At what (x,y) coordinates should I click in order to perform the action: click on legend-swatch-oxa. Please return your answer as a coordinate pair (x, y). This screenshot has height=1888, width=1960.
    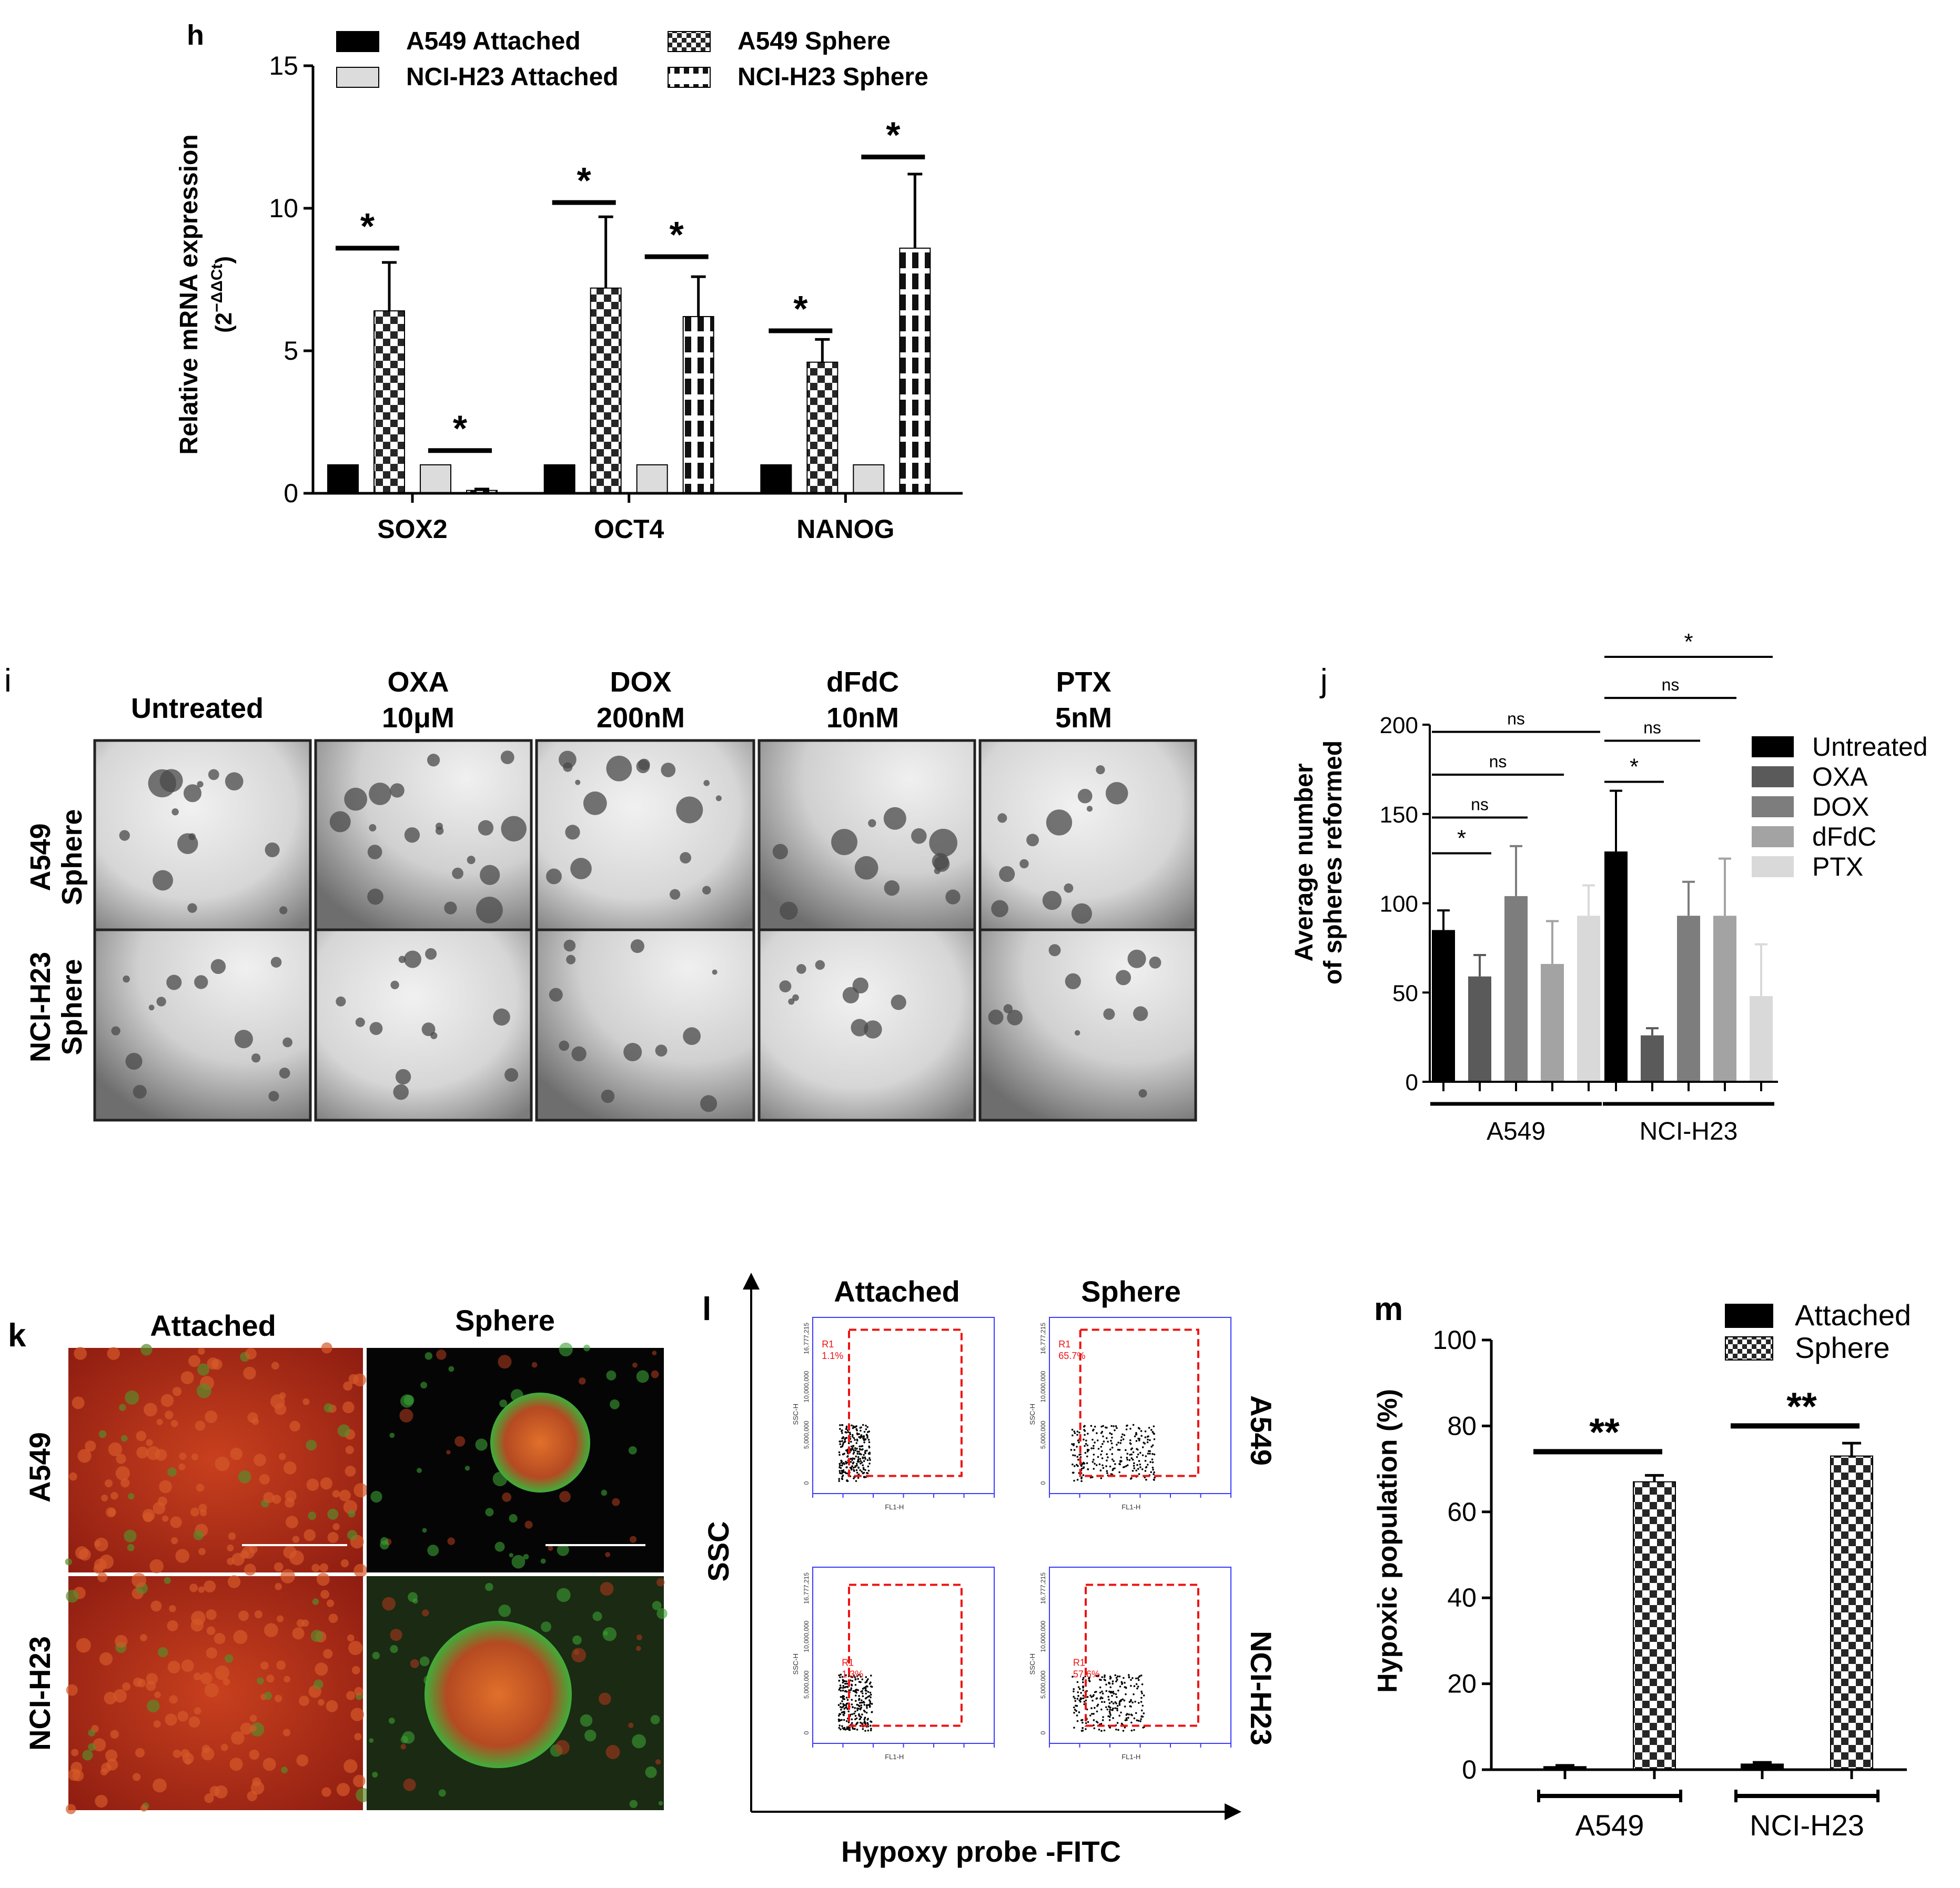
    Looking at the image, I should click on (1773, 776).